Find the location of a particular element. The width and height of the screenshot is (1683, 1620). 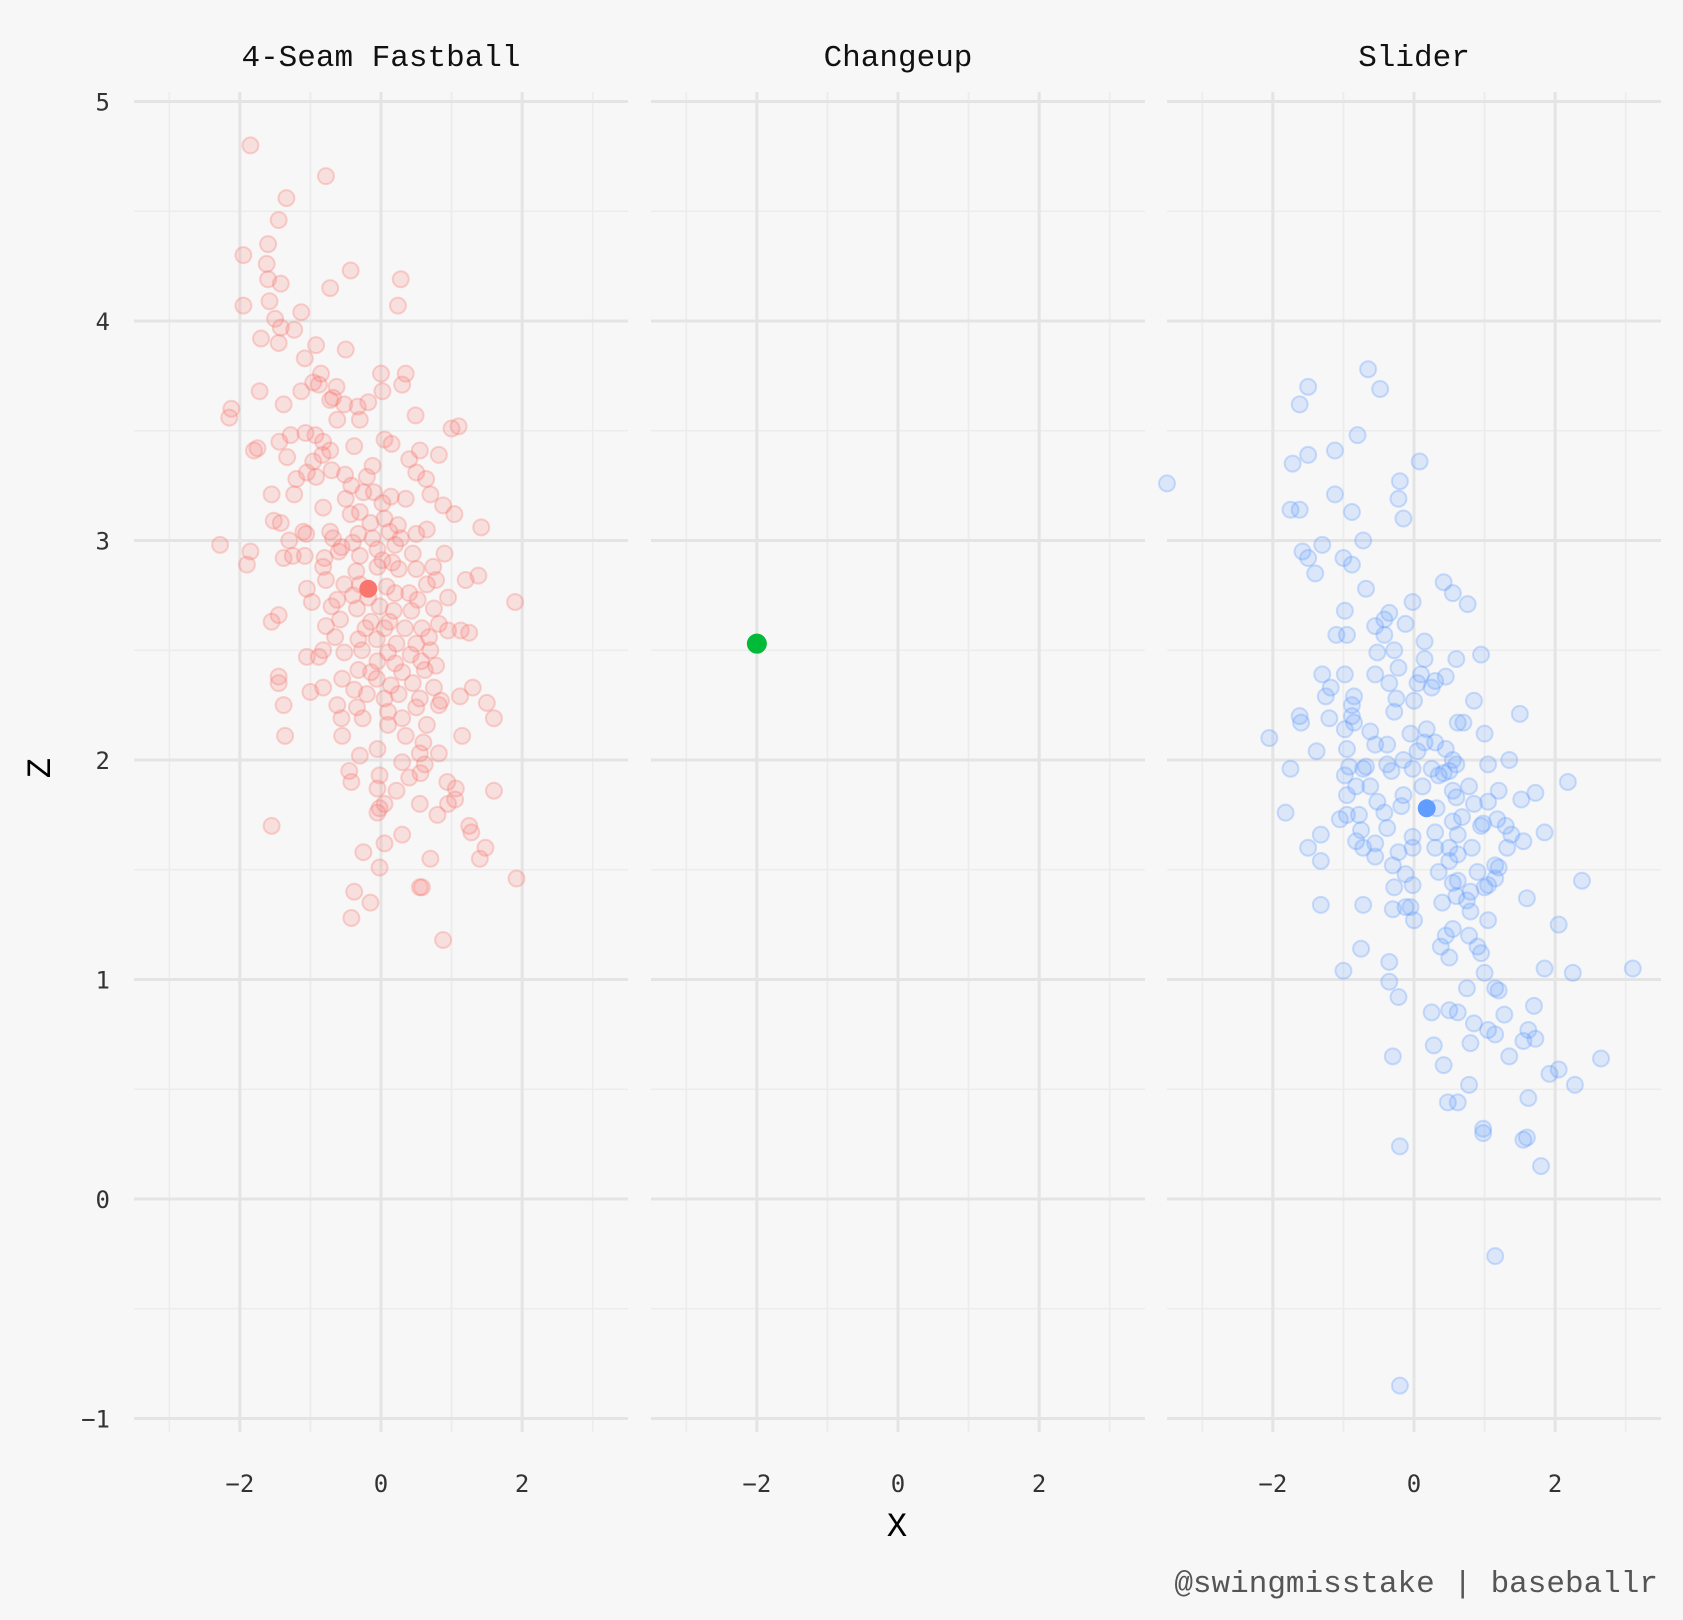

y-tick-label: 4 is located at coordinates (103, 322).